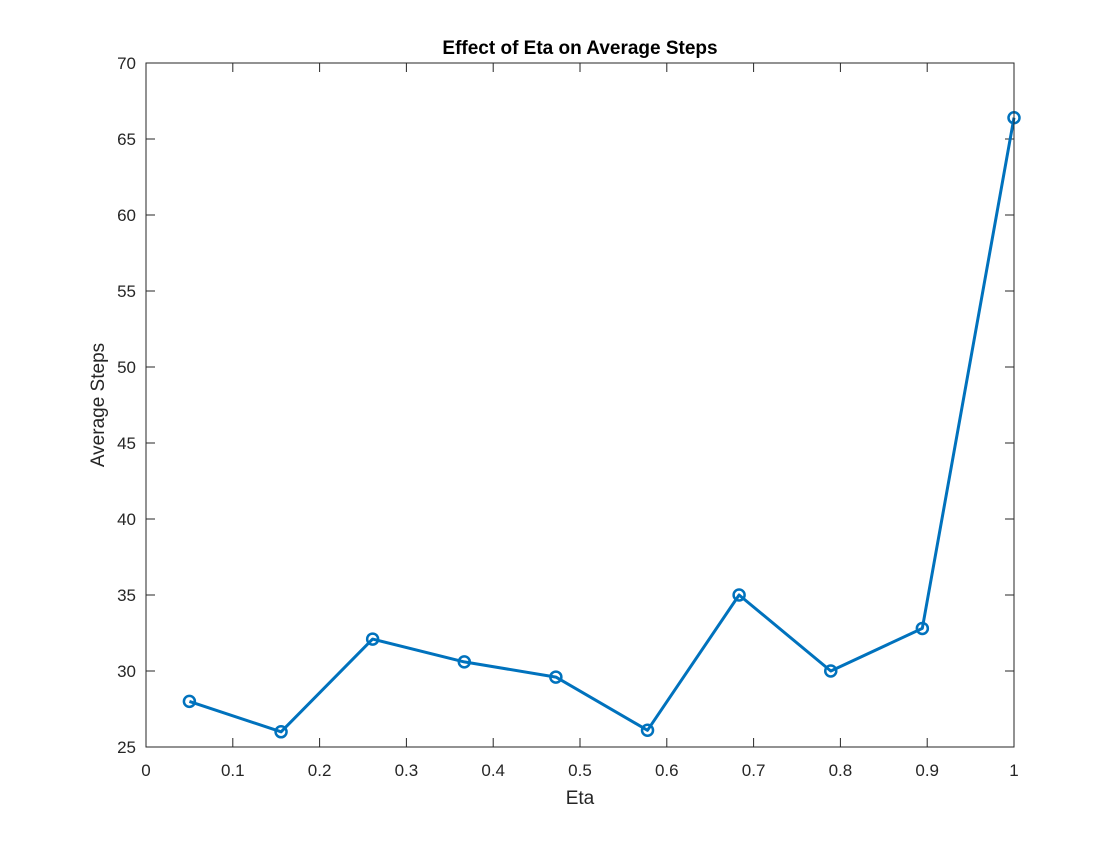 Image resolution: width=1120 pixels, height=845 pixels. I want to click on x-tick-label: 0.6, so click(667, 770).